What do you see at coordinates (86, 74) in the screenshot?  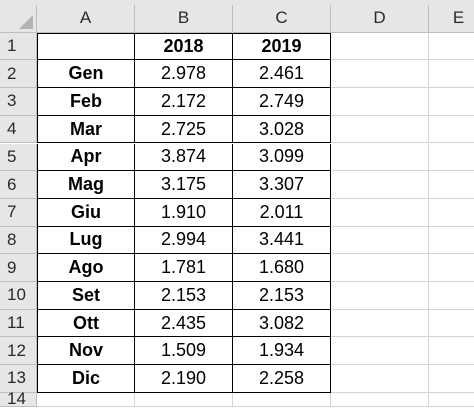 I see `cell-a2: Gen` at bounding box center [86, 74].